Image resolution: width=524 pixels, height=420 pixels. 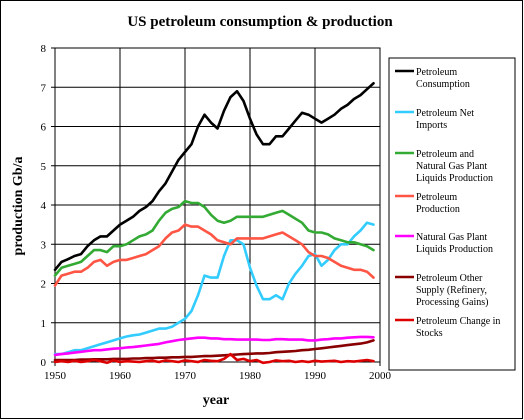 What do you see at coordinates (48, 206) in the screenshot?
I see `y-axis-ticks: 0 1 2 3 4 5 6 7 8` at bounding box center [48, 206].